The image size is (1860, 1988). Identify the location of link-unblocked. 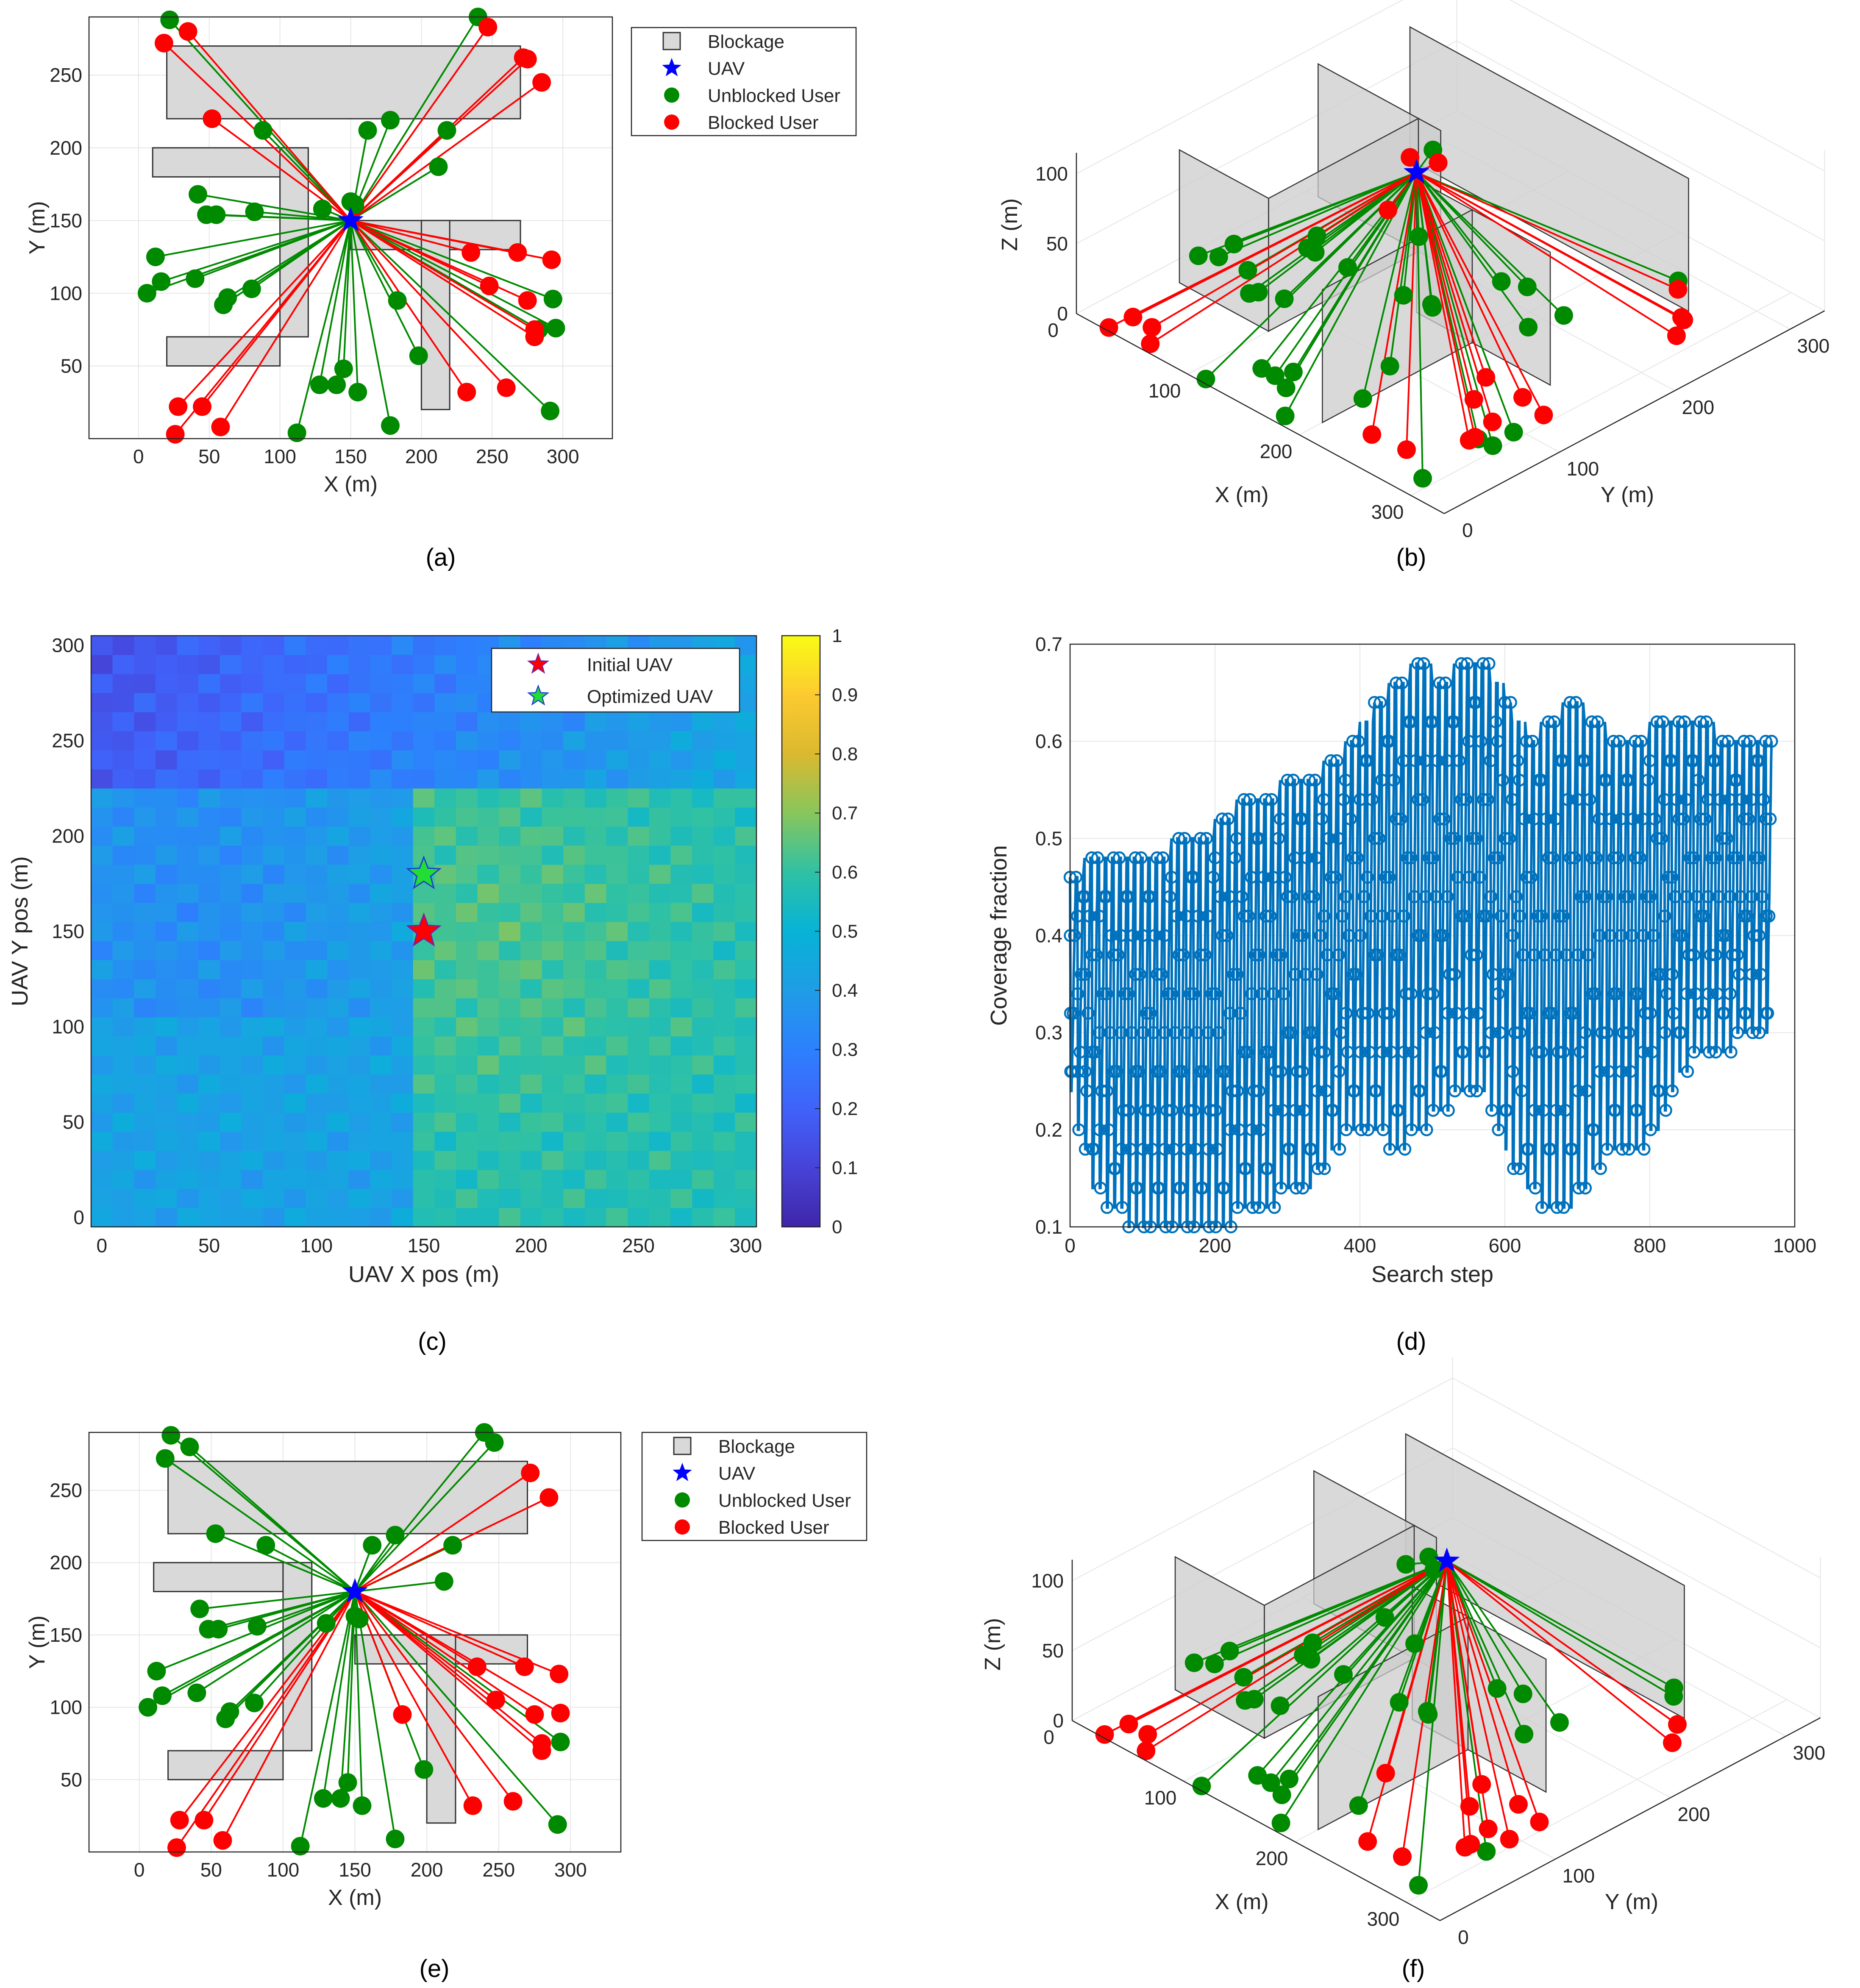
(260, 120).